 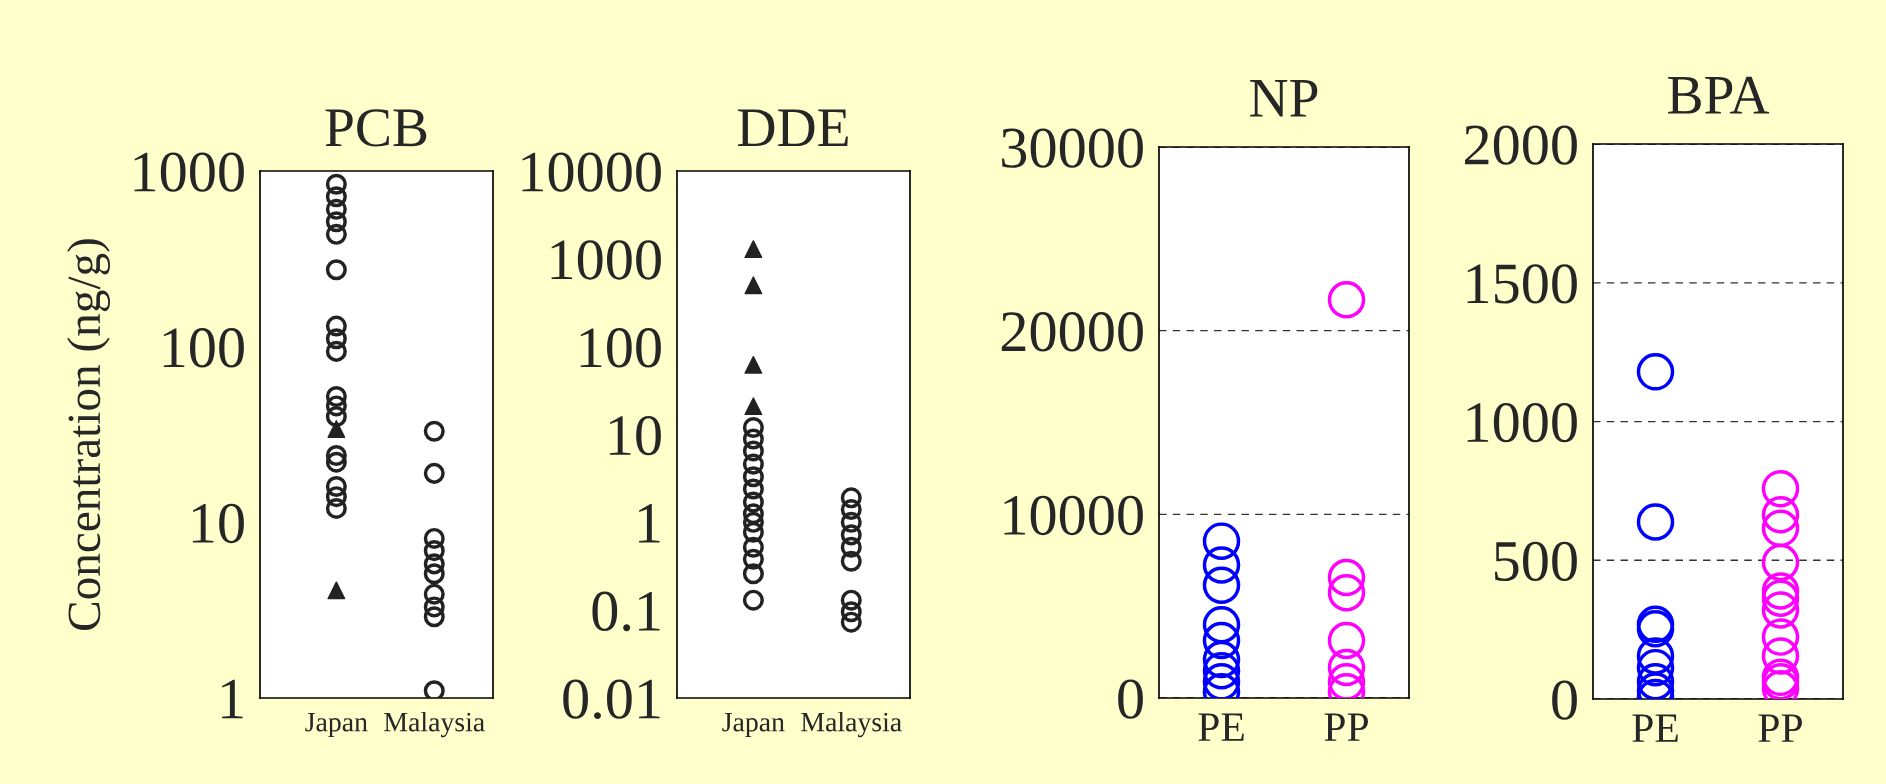 What do you see at coordinates (376, 128) in the screenshot?
I see `chart-title: PCB` at bounding box center [376, 128].